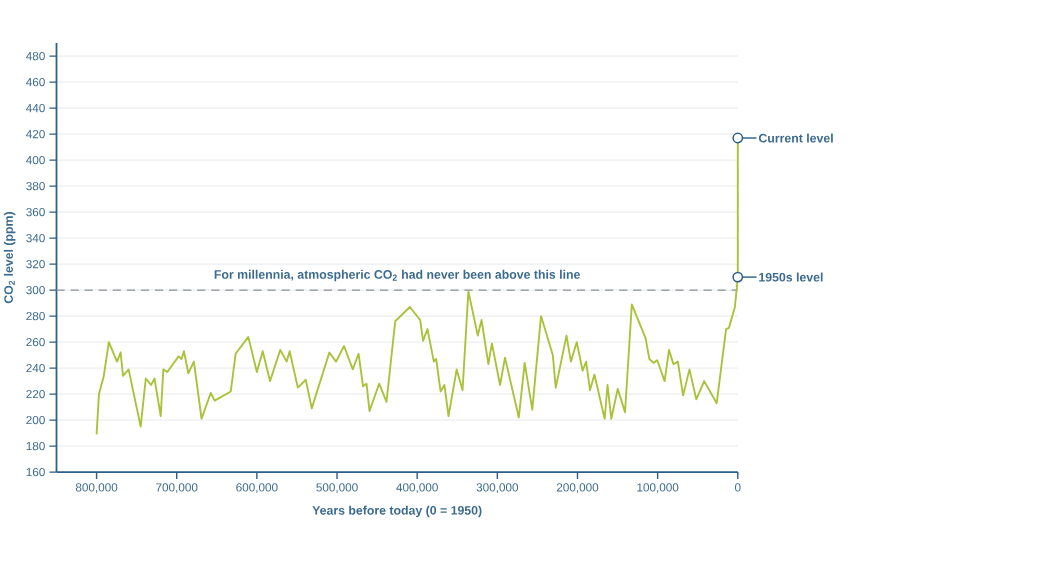  I want to click on y-tick-label: 200, so click(35, 420).